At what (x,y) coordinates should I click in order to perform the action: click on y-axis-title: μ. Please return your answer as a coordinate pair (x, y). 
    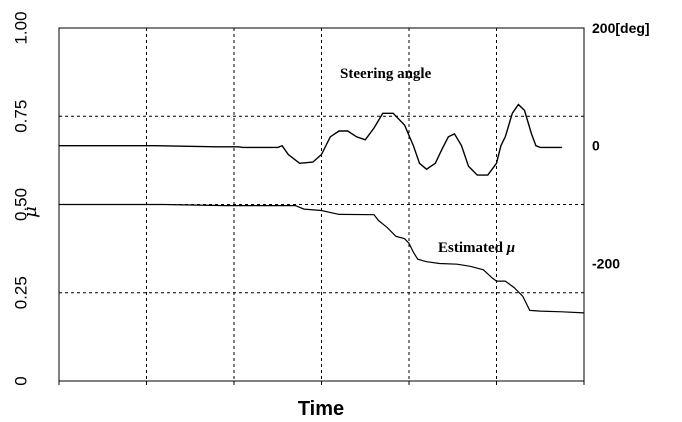
    Looking at the image, I should click on (30, 212).